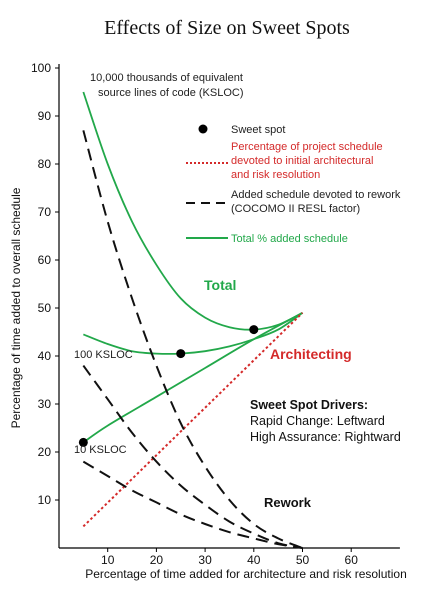  What do you see at coordinates (254, 560) in the screenshot?
I see `x-tick-label: 40` at bounding box center [254, 560].